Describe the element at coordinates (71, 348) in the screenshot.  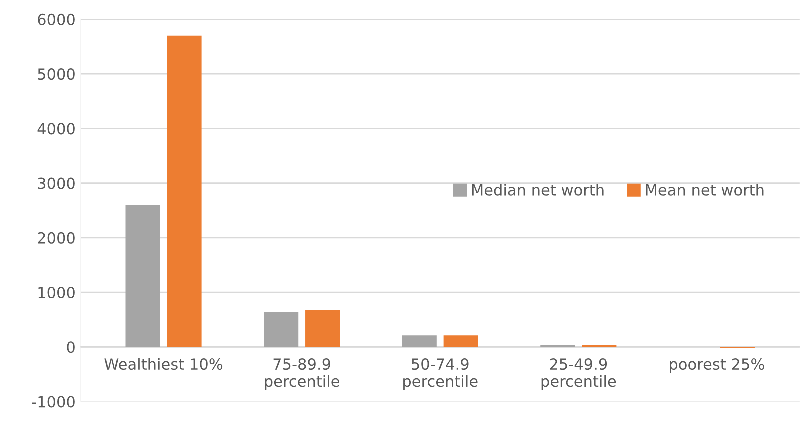
I see `y-tick-label: 0` at that location.